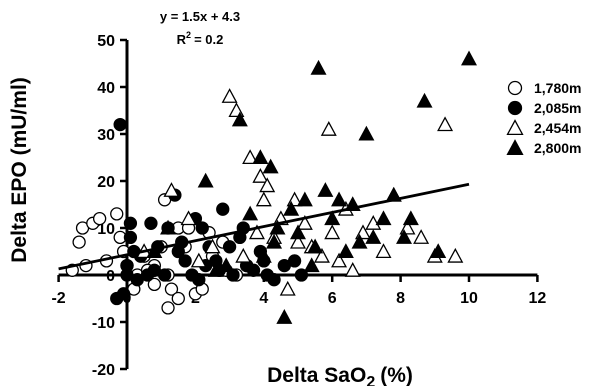 The height and width of the screenshot is (386, 602). I want to click on x-tick-label: 12, so click(538, 298).